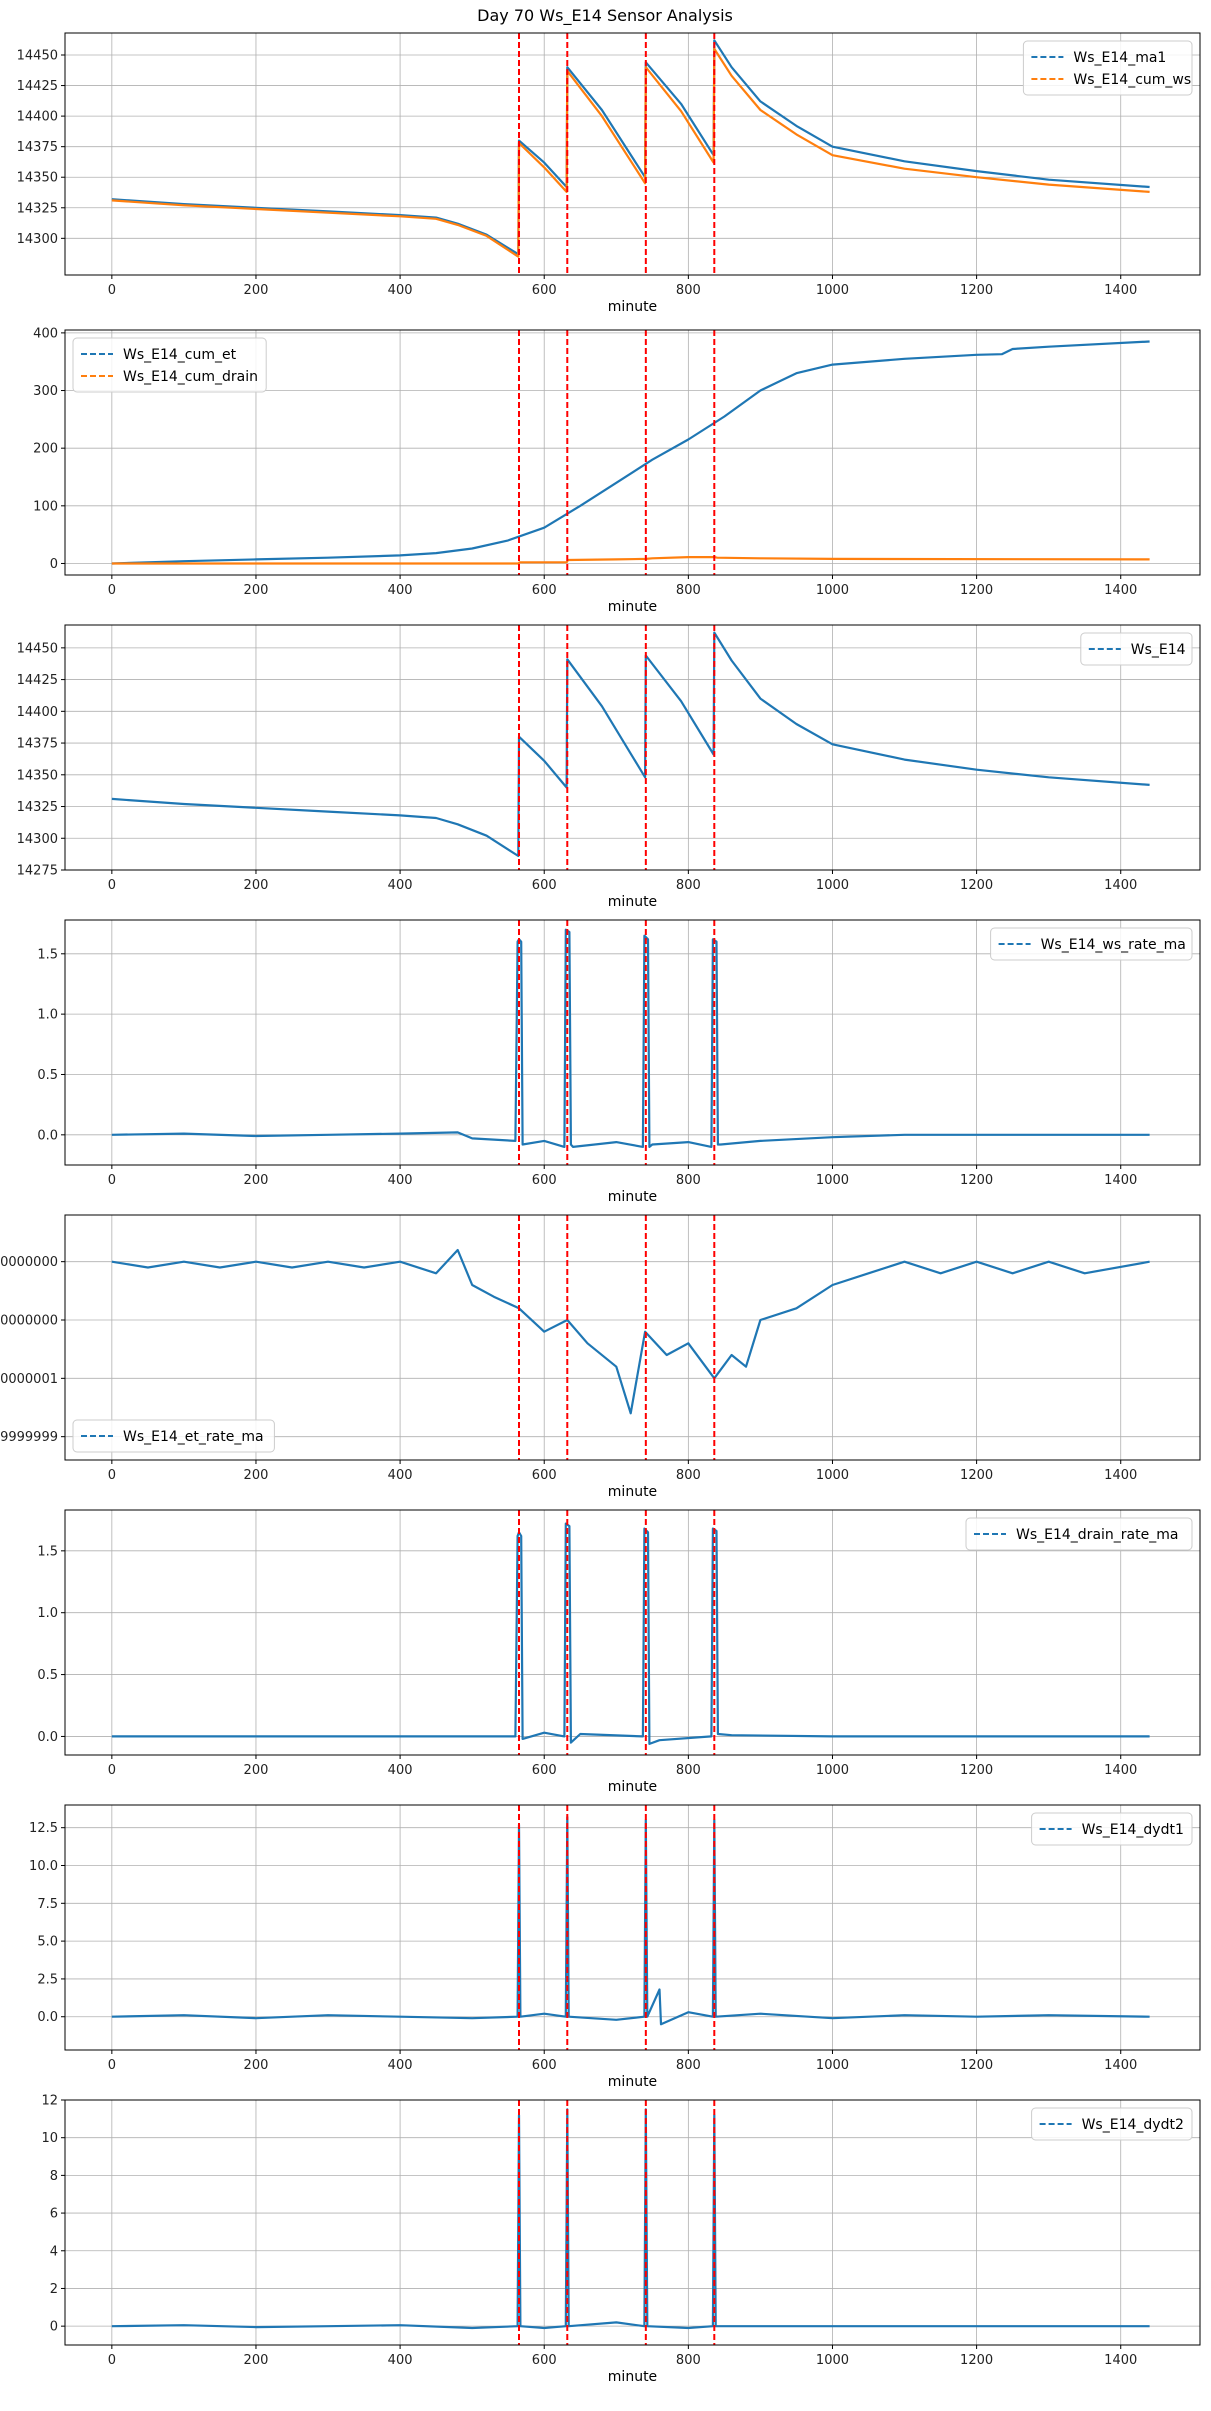 The image size is (1211, 2411). Describe the element at coordinates (1112, 1829) in the screenshot. I see `legend: Ws_E14_dydt1` at that location.